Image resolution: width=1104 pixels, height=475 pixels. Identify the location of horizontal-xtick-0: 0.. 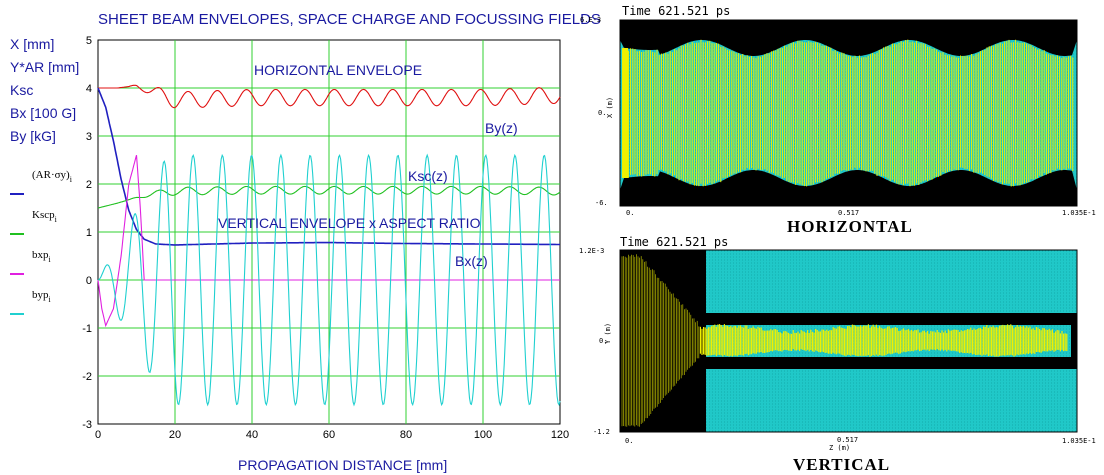
(630, 213).